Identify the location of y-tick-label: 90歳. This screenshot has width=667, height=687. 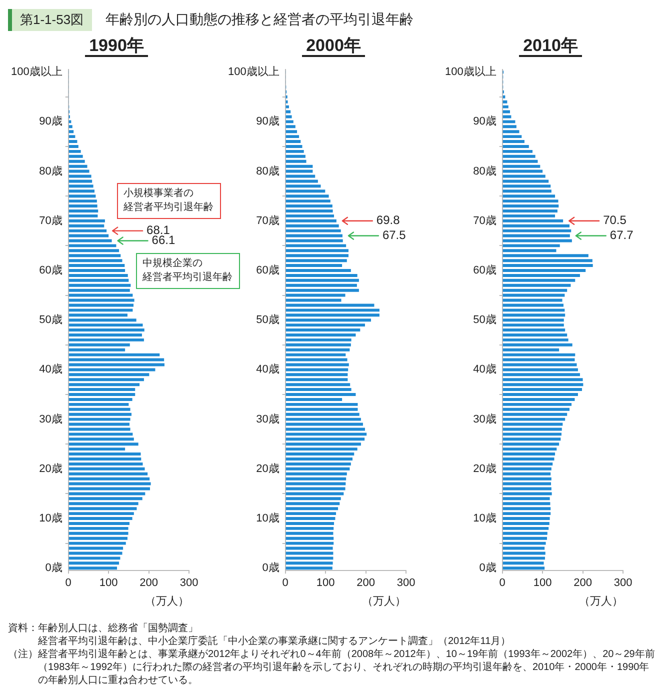
(268, 121).